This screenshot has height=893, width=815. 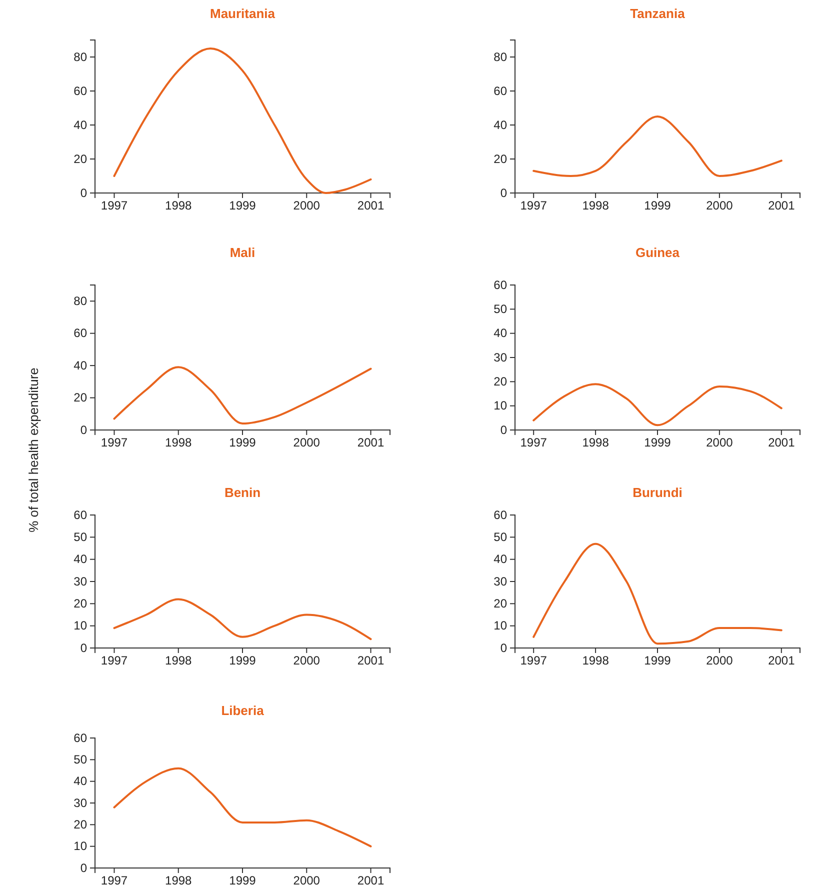 What do you see at coordinates (243, 13) in the screenshot?
I see `chart-title: Mauritania` at bounding box center [243, 13].